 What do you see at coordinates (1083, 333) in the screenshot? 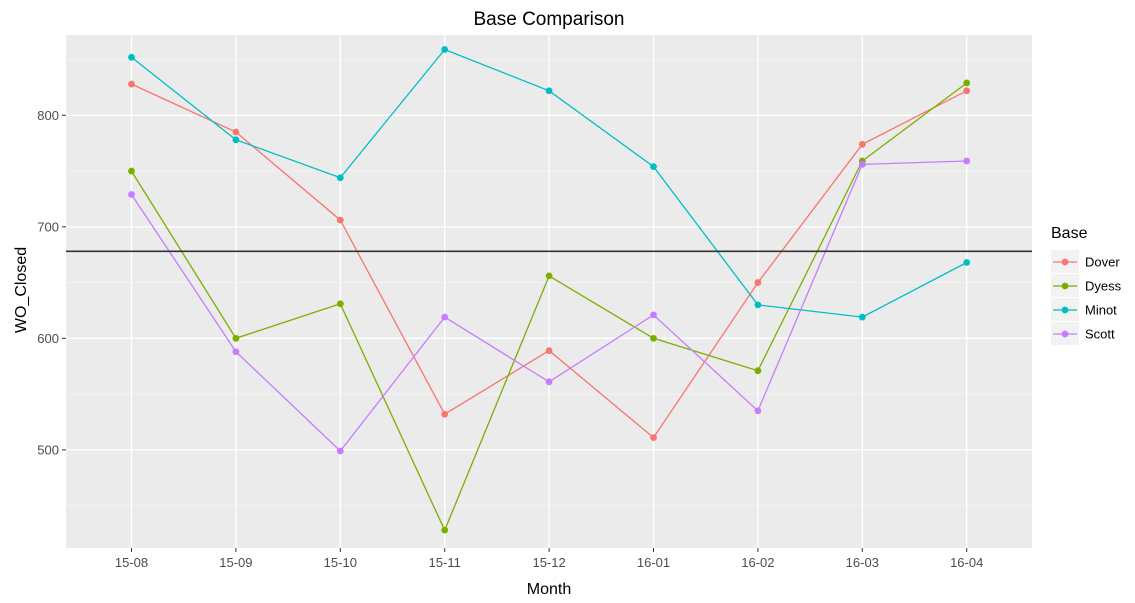
I see `legend-item-scott: Scott` at bounding box center [1083, 333].